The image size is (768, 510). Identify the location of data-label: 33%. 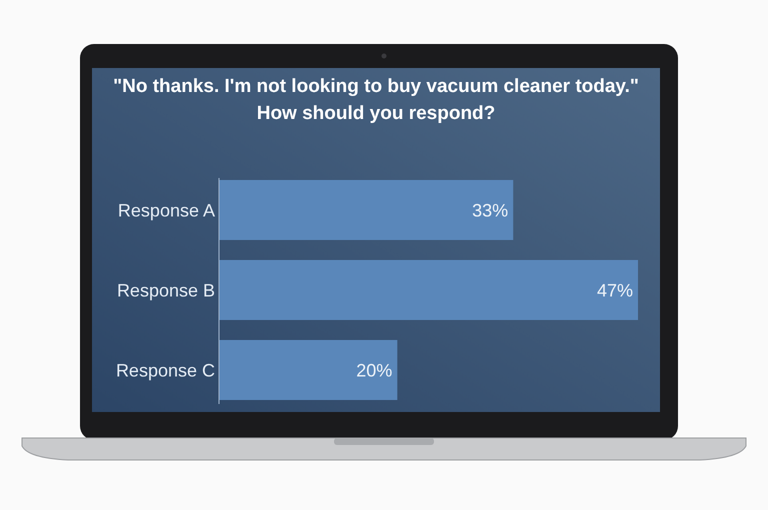
(490, 210).